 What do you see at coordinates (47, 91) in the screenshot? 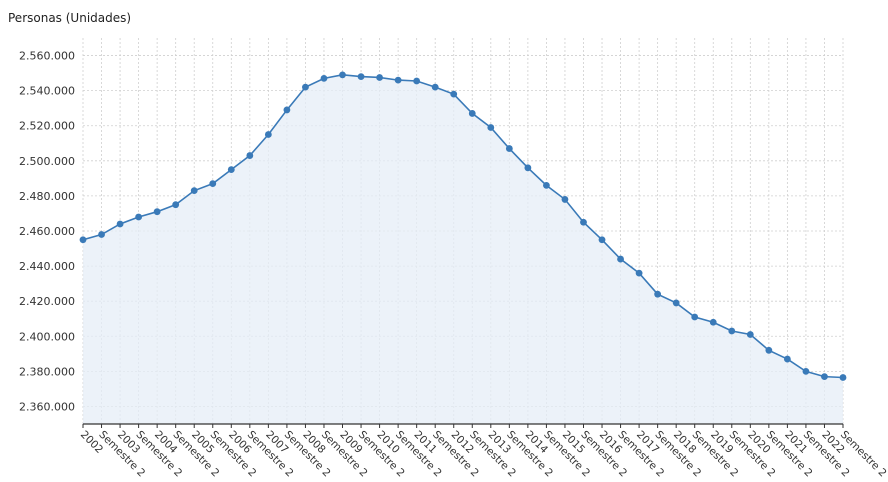
I see `y-tick-label: 2.540.000` at bounding box center [47, 91].